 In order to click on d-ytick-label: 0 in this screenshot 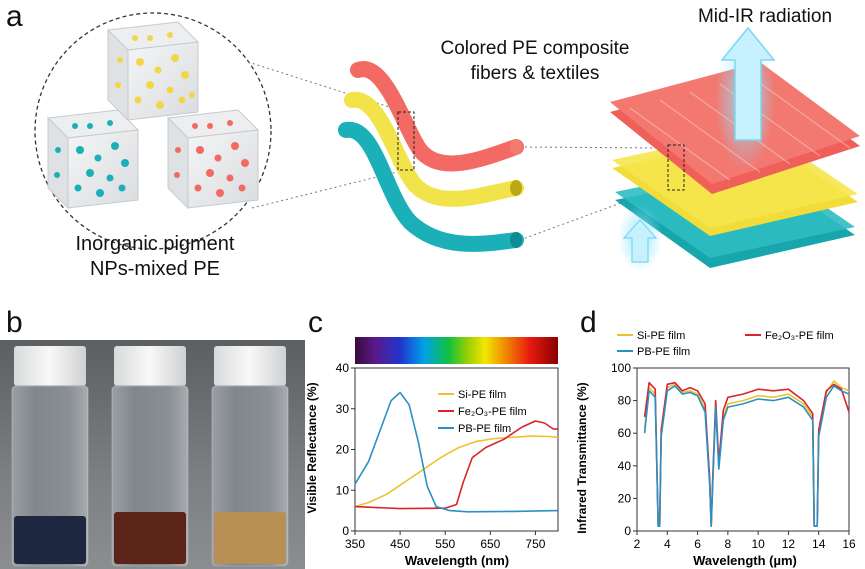, I will do `click(627, 531)`.